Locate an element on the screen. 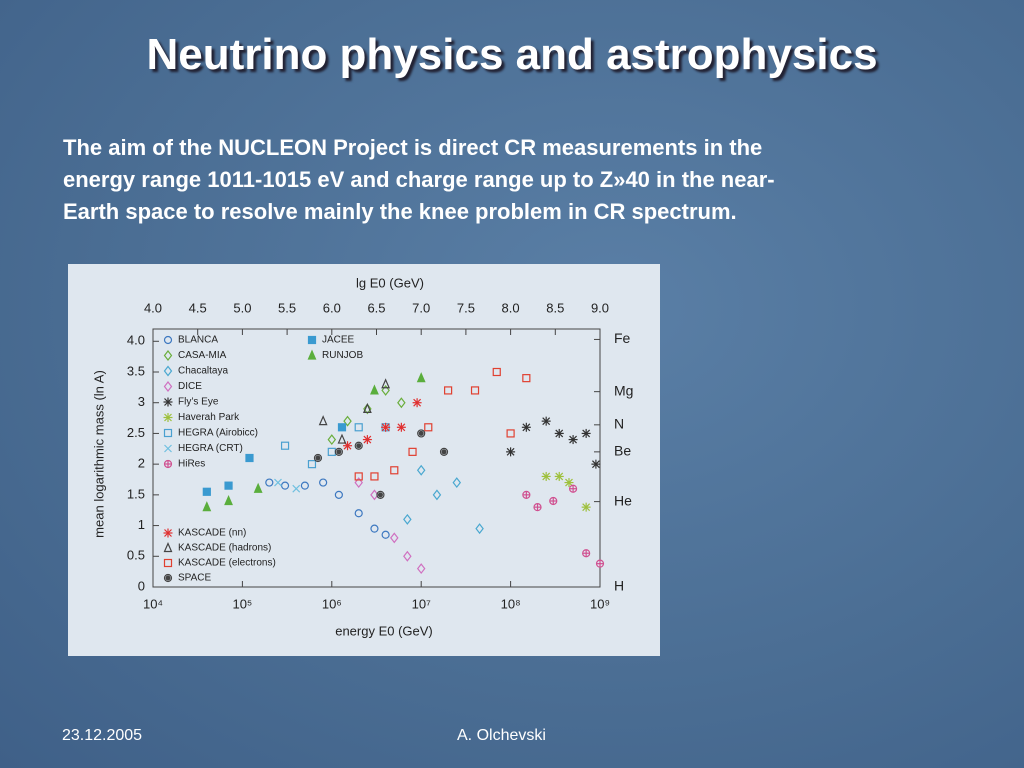 This screenshot has height=768, width=1024. legend-label: DICE is located at coordinates (190, 386).